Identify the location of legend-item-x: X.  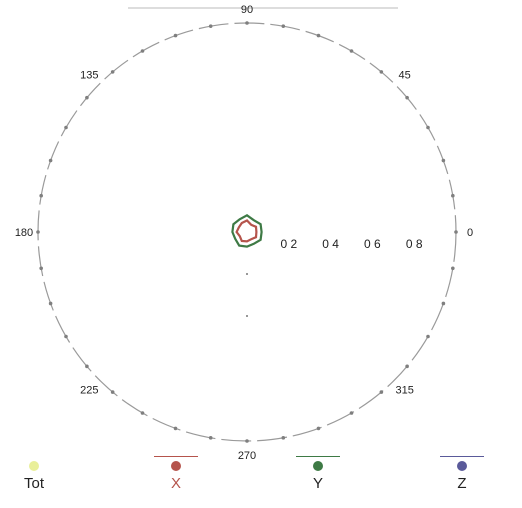
(176, 474).